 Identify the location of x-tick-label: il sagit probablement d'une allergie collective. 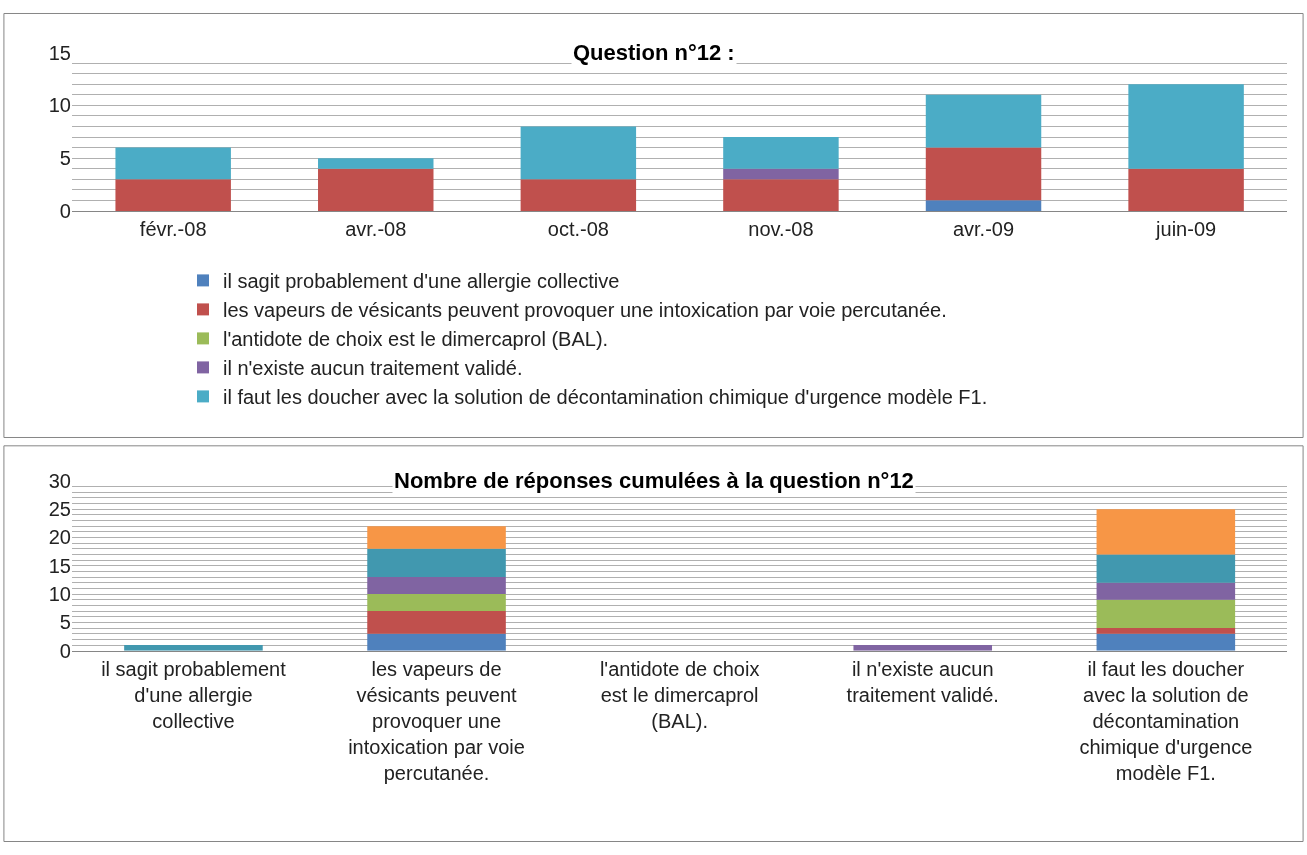
(194, 694).